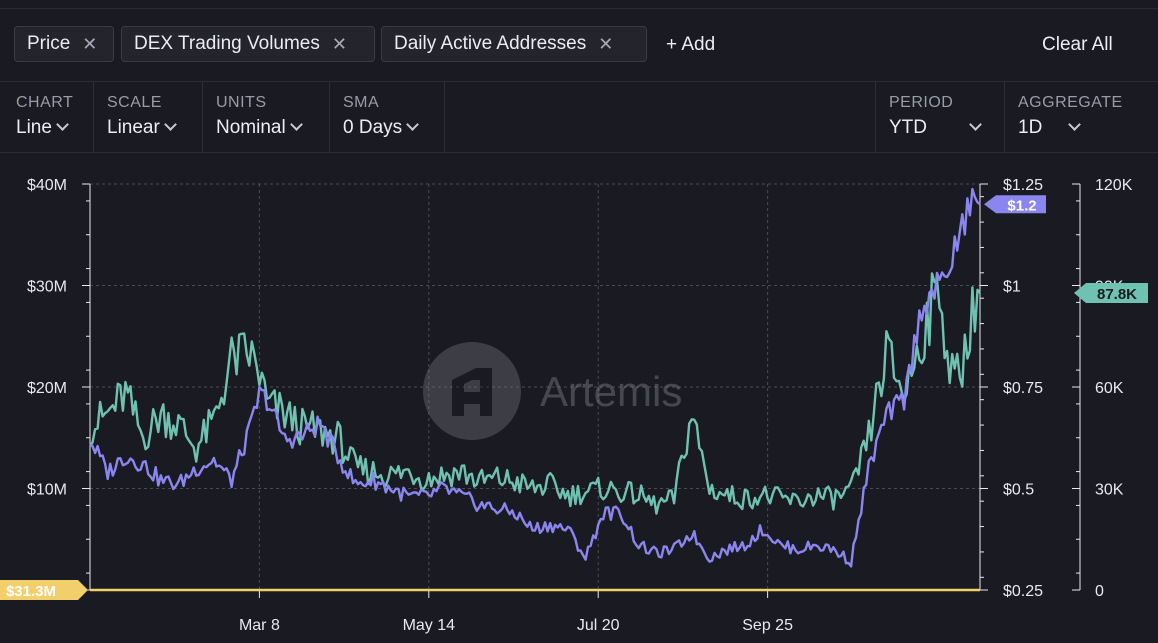 This screenshot has height=643, width=1158. I want to click on artemis-logo-glyph, so click(472, 392).